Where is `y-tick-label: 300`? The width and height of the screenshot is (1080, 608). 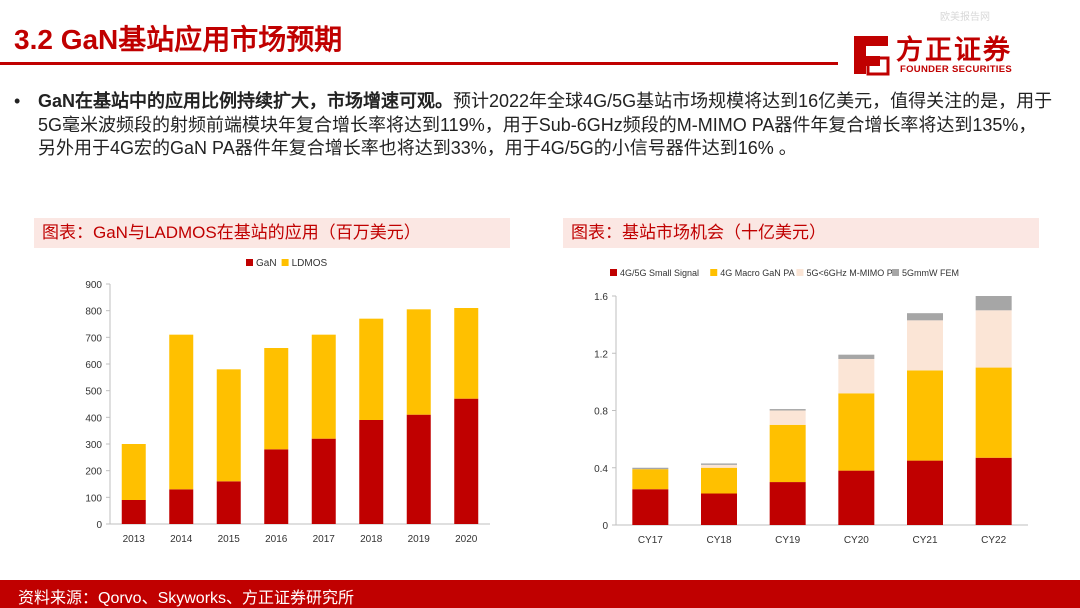
y-tick-label: 300 is located at coordinates (93, 445).